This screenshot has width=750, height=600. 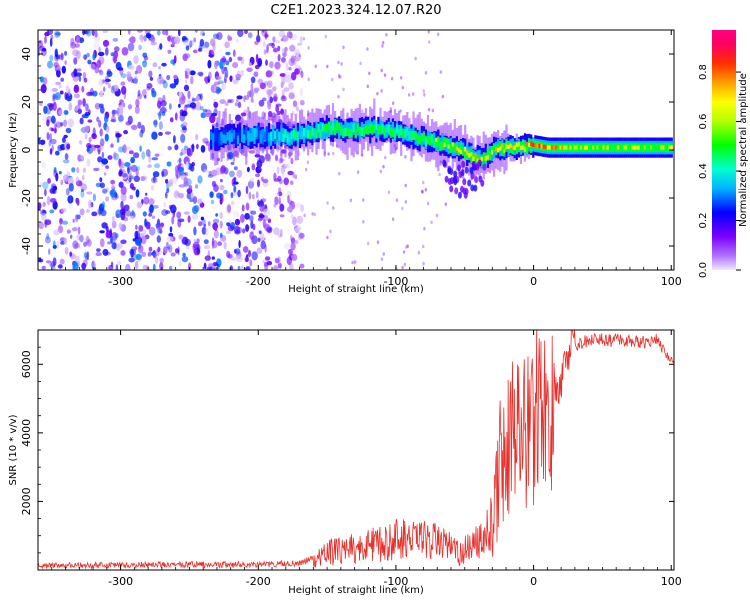 I want to click on x-tick-label: -200, so click(x=258, y=581).